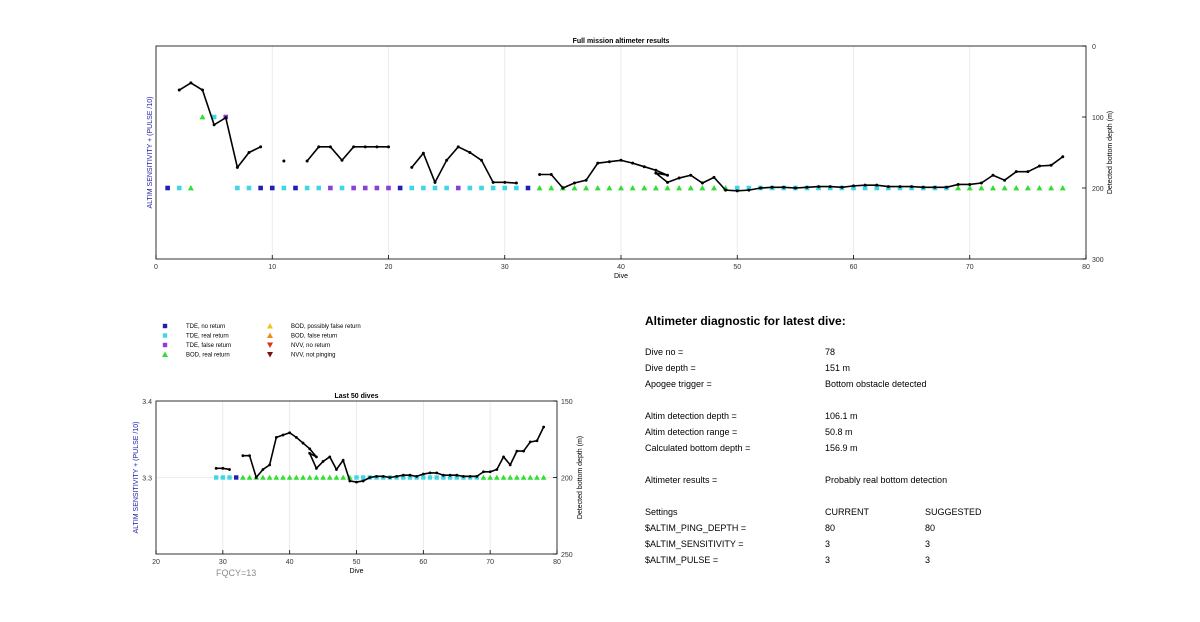 This screenshot has width=1200, height=622. Describe the element at coordinates (830, 528) in the screenshot. I see `settings-current: 80` at that location.